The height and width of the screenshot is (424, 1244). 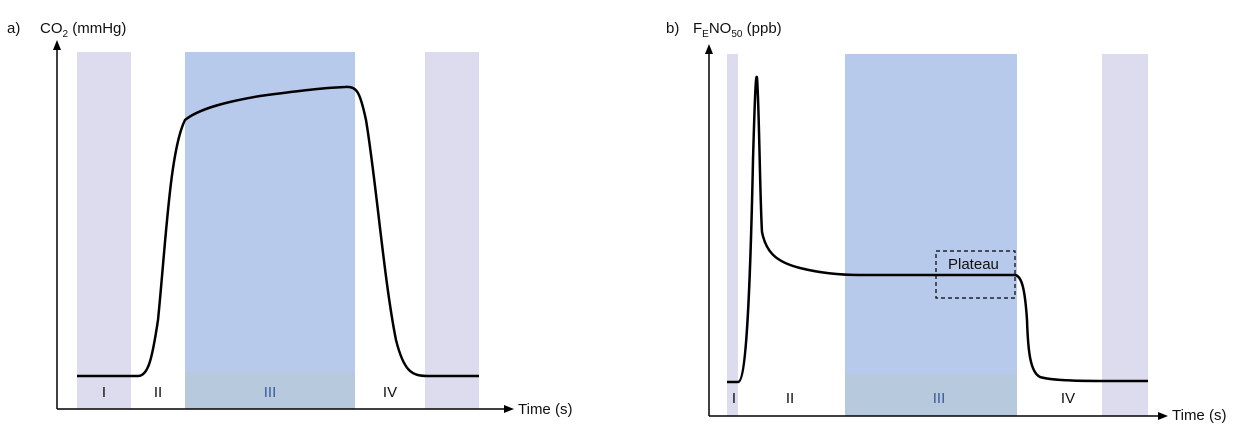 I want to click on panel-a-ylabel: CO2 (mmHg), so click(x=83, y=30).